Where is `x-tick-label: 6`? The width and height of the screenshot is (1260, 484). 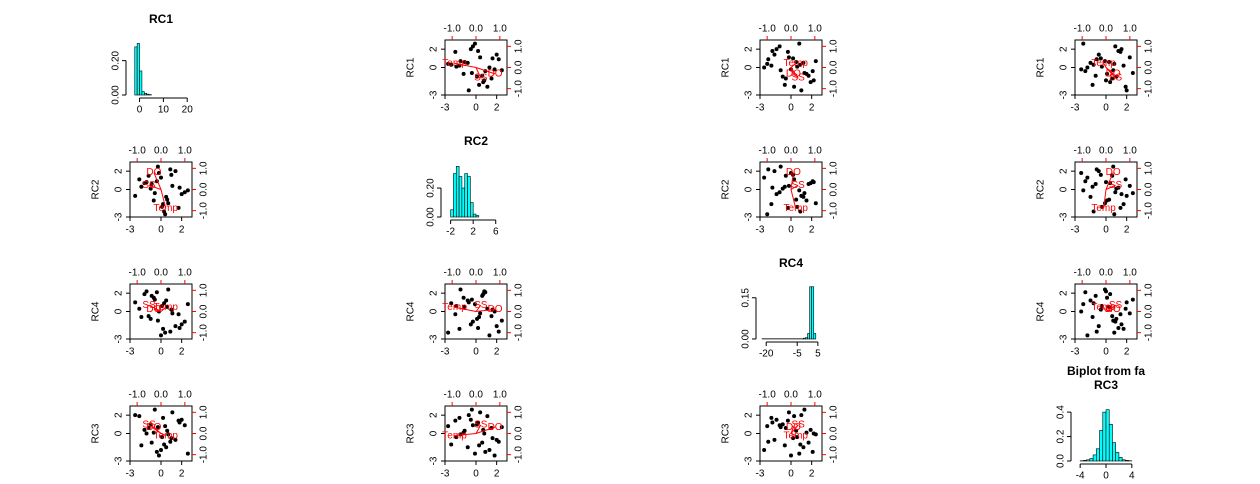 x-tick-label: 6 is located at coordinates (496, 232).